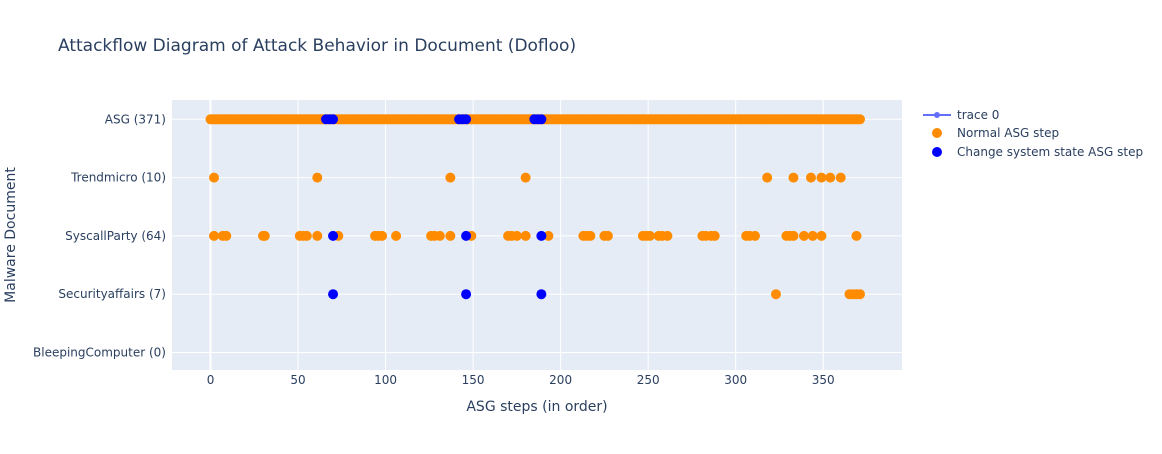 Image resolution: width=1162 pixels, height=454 pixels. I want to click on y-tick-label: BleepingComputer (0), so click(99, 353).